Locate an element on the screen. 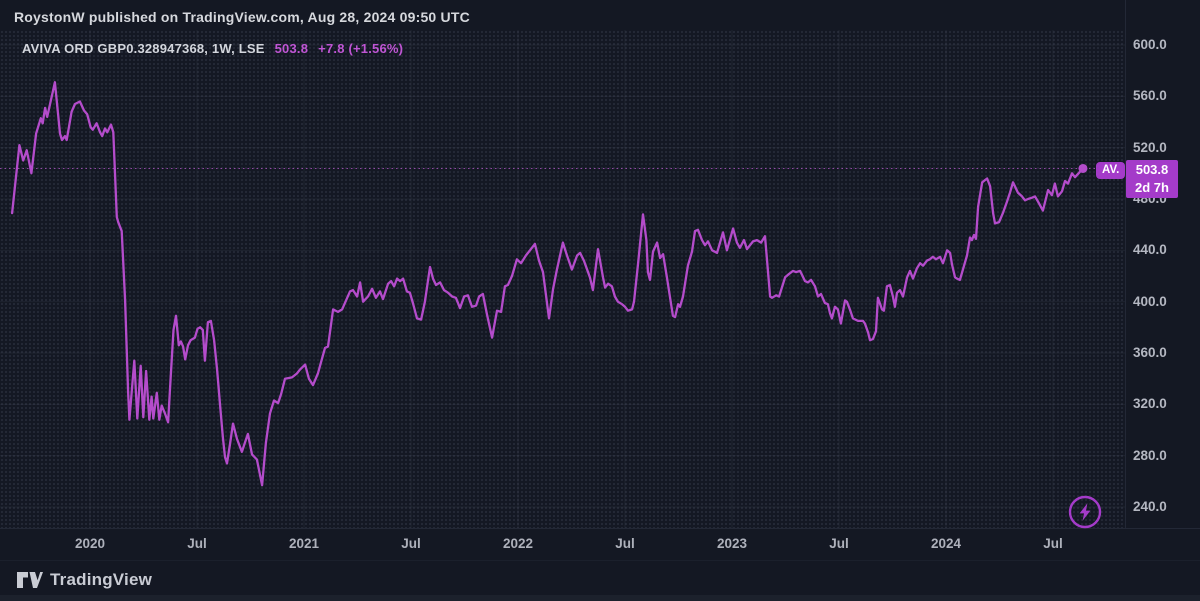 This screenshot has height=601, width=1200. series-tag-badge: AV. is located at coordinates (1111, 170).